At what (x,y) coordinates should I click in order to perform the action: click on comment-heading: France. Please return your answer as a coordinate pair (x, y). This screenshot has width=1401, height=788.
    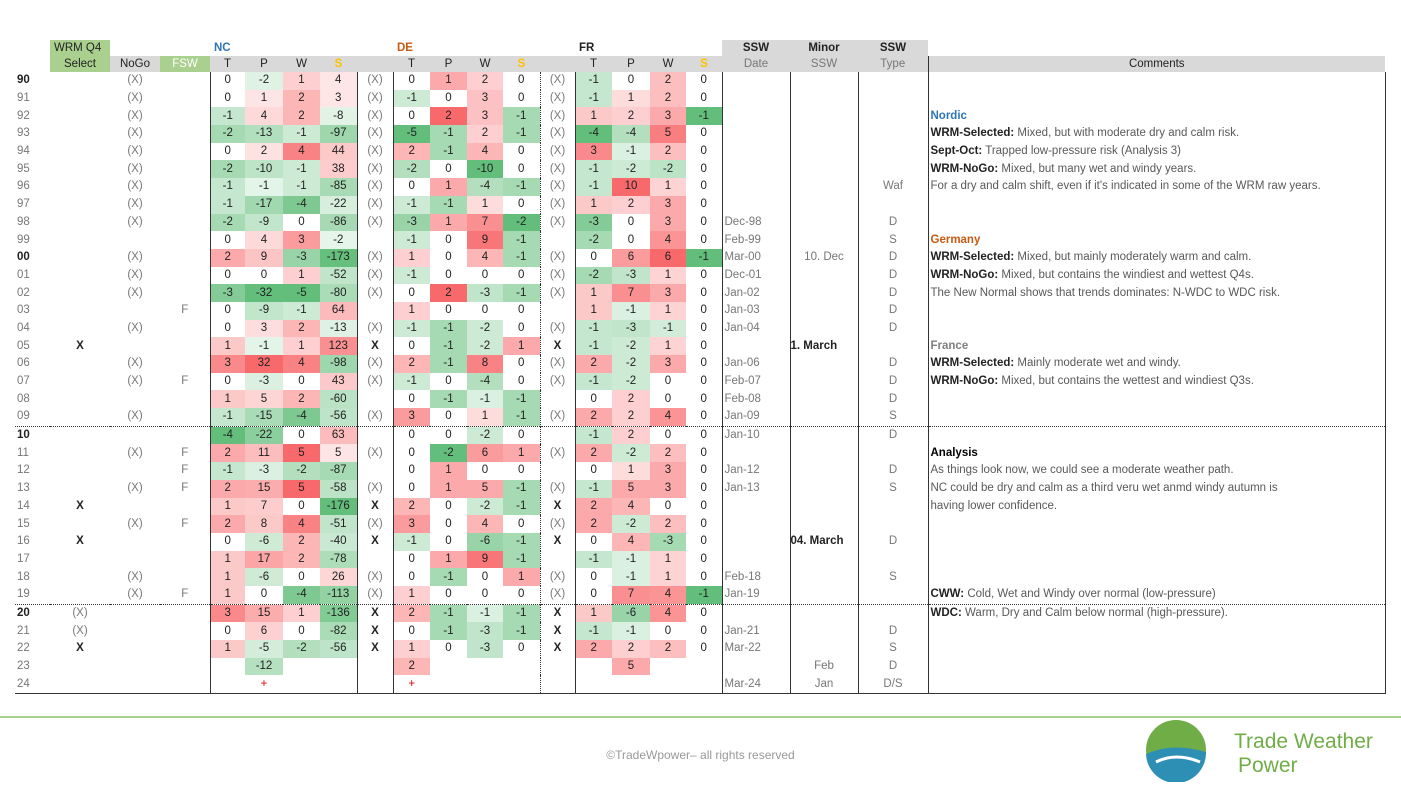
    Looking at the image, I should click on (949, 345).